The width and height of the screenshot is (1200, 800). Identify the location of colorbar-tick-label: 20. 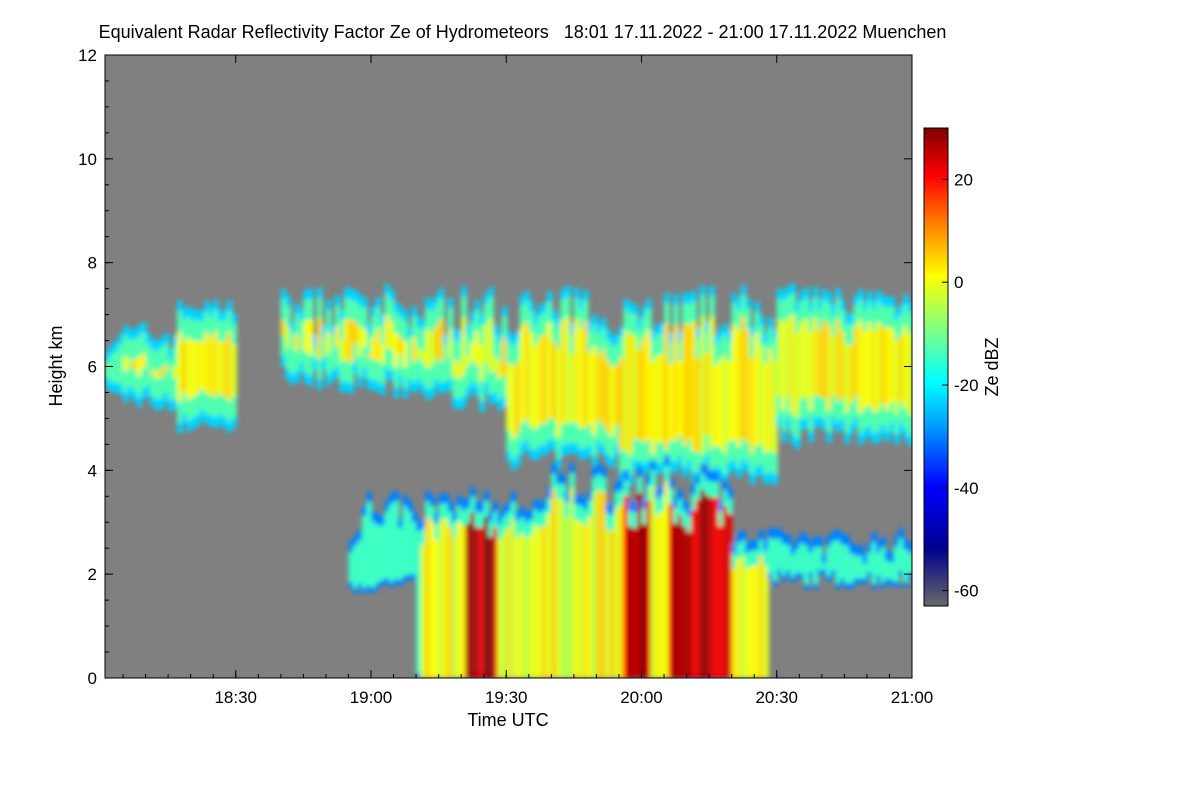
(963, 179).